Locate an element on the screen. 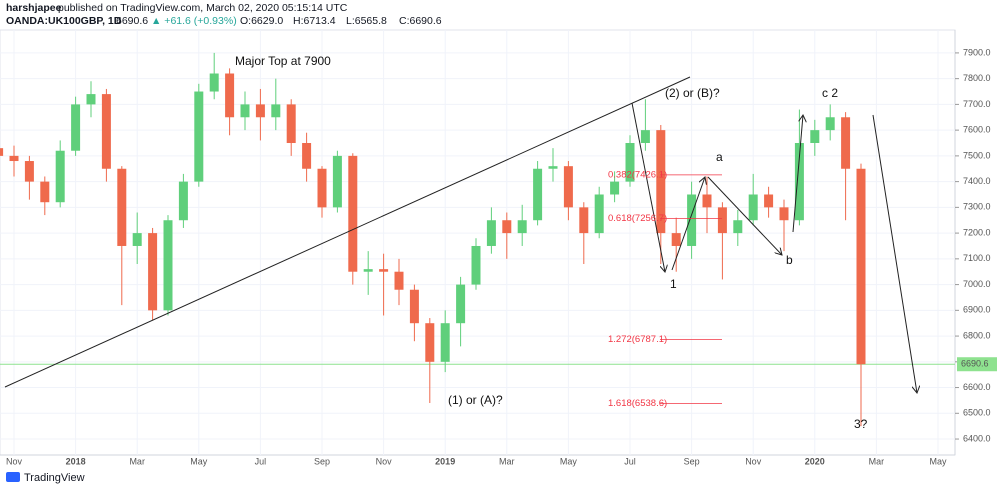 This screenshot has height=497, width=1000. fib-label: 1.618(6538.6) is located at coordinates (637, 403).